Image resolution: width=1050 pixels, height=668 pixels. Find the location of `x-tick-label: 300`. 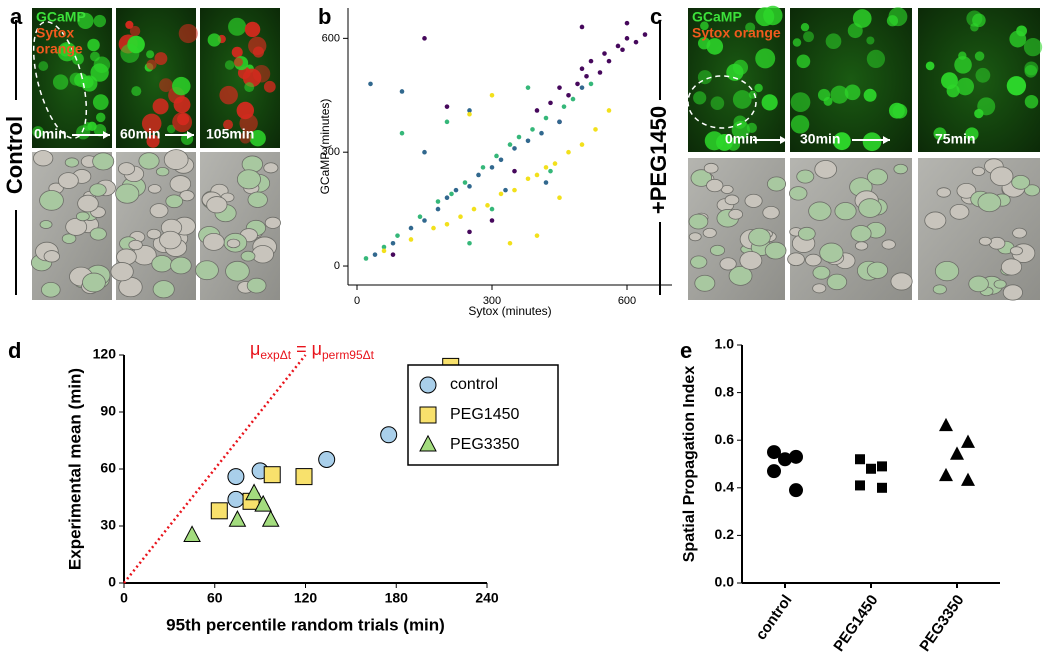

x-tick-label: 300 is located at coordinates (492, 301).